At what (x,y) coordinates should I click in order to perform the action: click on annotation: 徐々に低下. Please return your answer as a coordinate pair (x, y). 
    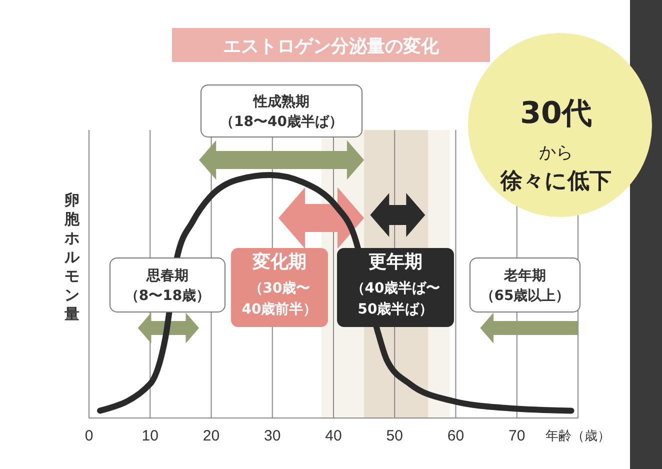
    Looking at the image, I should click on (556, 181).